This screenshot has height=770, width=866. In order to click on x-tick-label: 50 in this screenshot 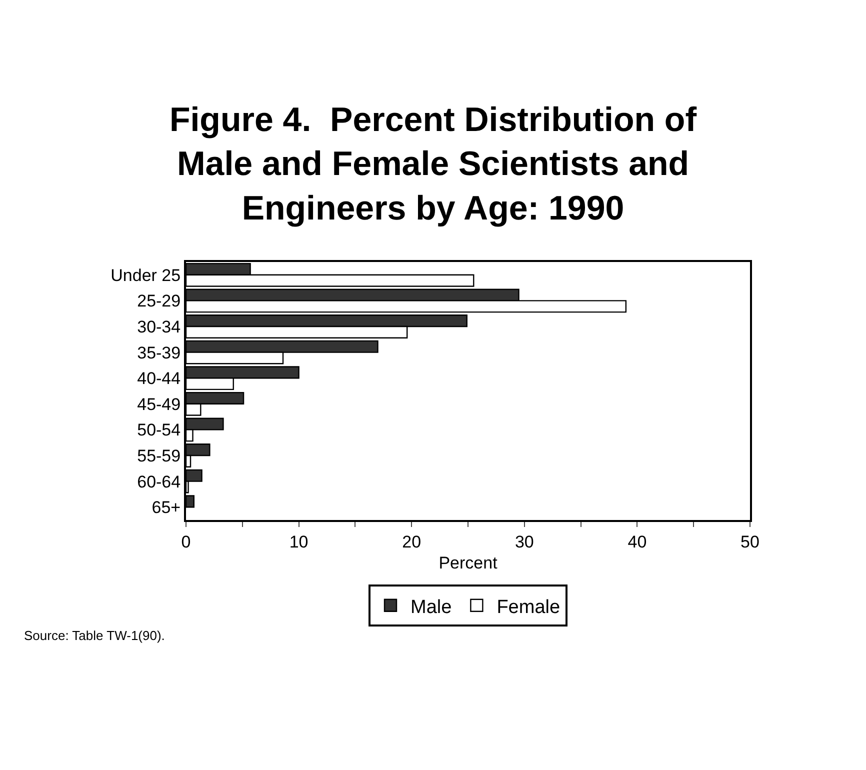, I will do `click(750, 542)`.